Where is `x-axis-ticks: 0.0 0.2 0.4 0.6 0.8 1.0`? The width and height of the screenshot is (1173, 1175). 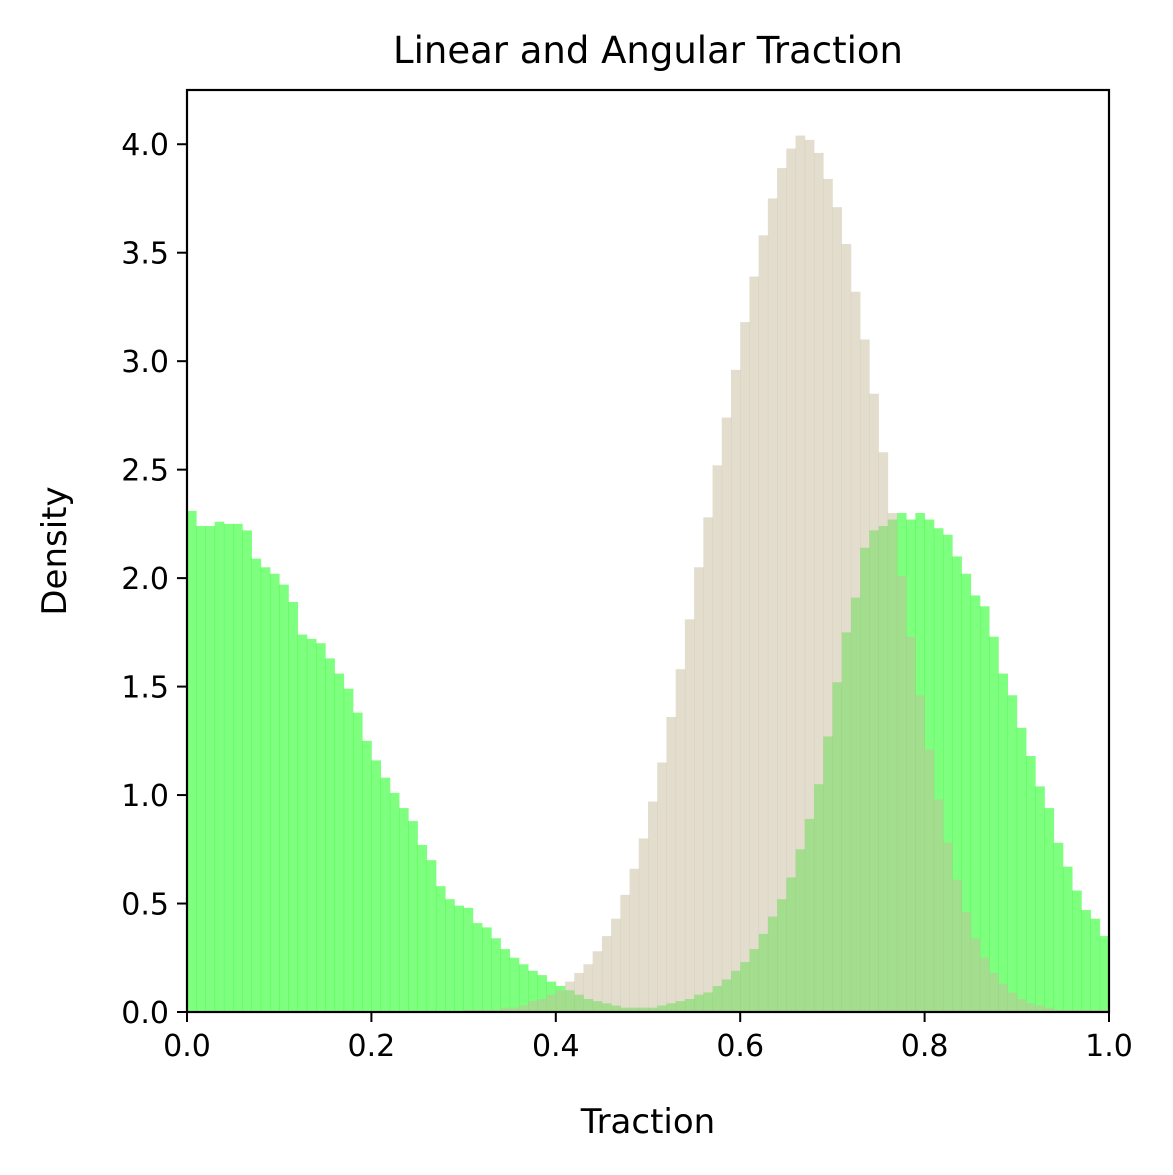
x-axis-ticks: 0.0 0.2 0.4 0.6 0.8 1.0 is located at coordinates (648, 1038).